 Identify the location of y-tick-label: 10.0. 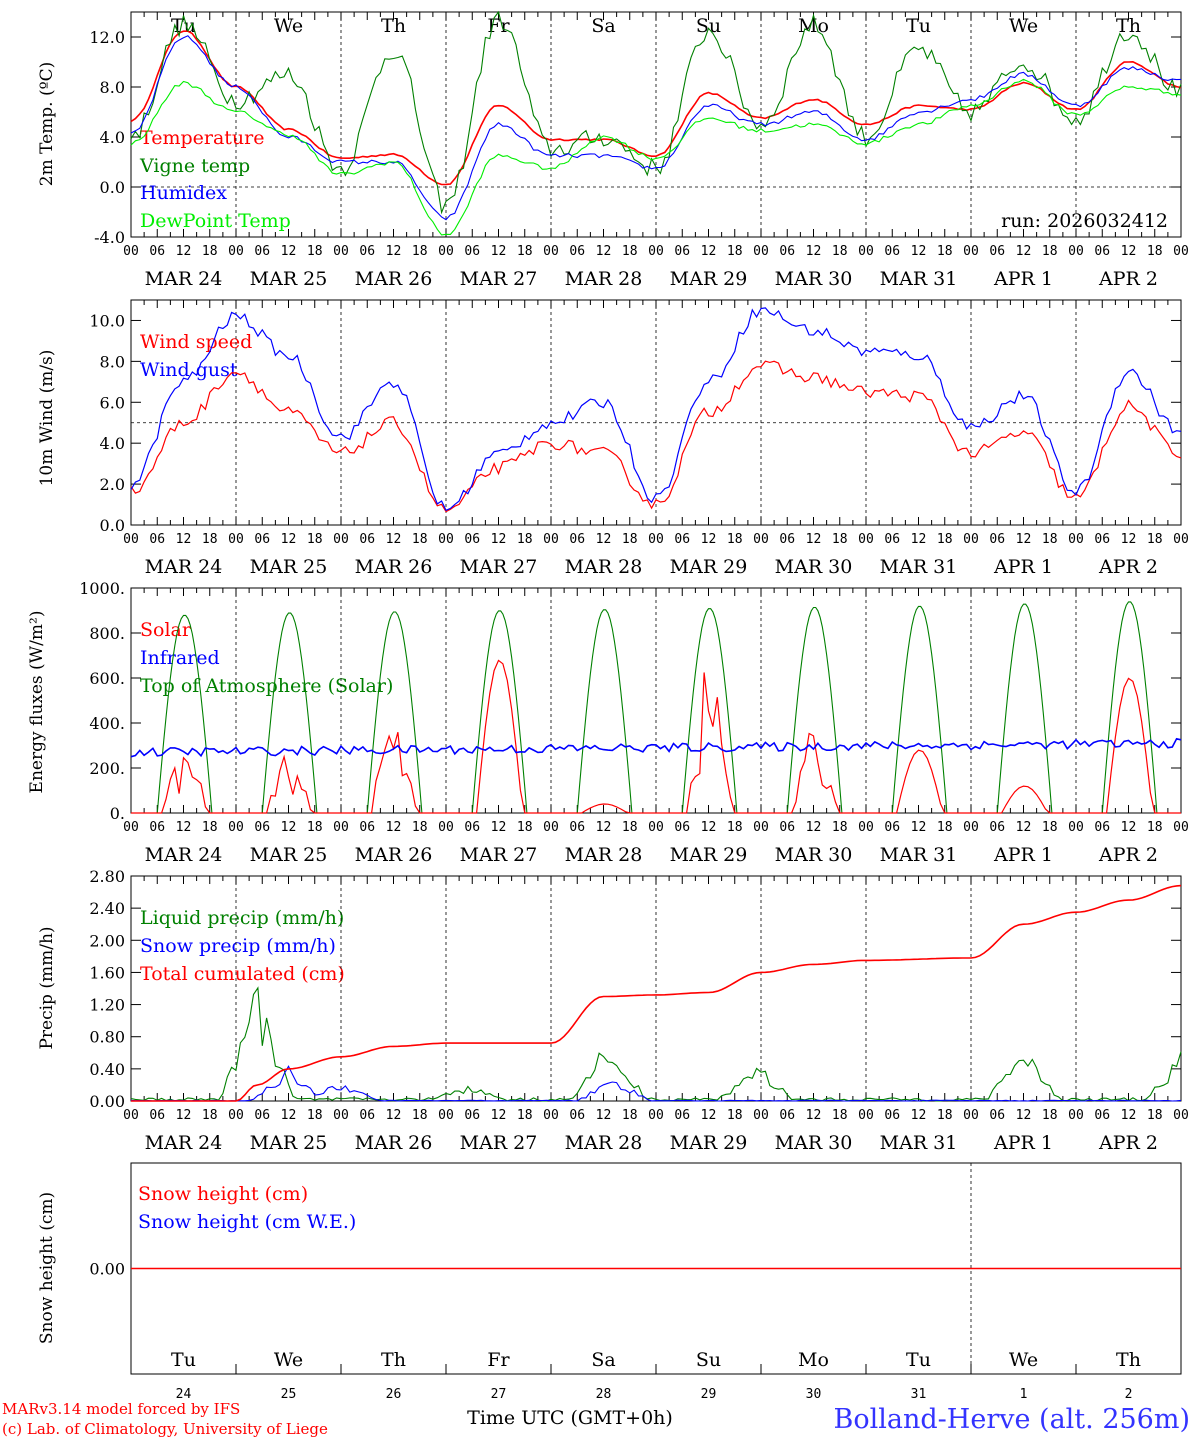
(107, 320).